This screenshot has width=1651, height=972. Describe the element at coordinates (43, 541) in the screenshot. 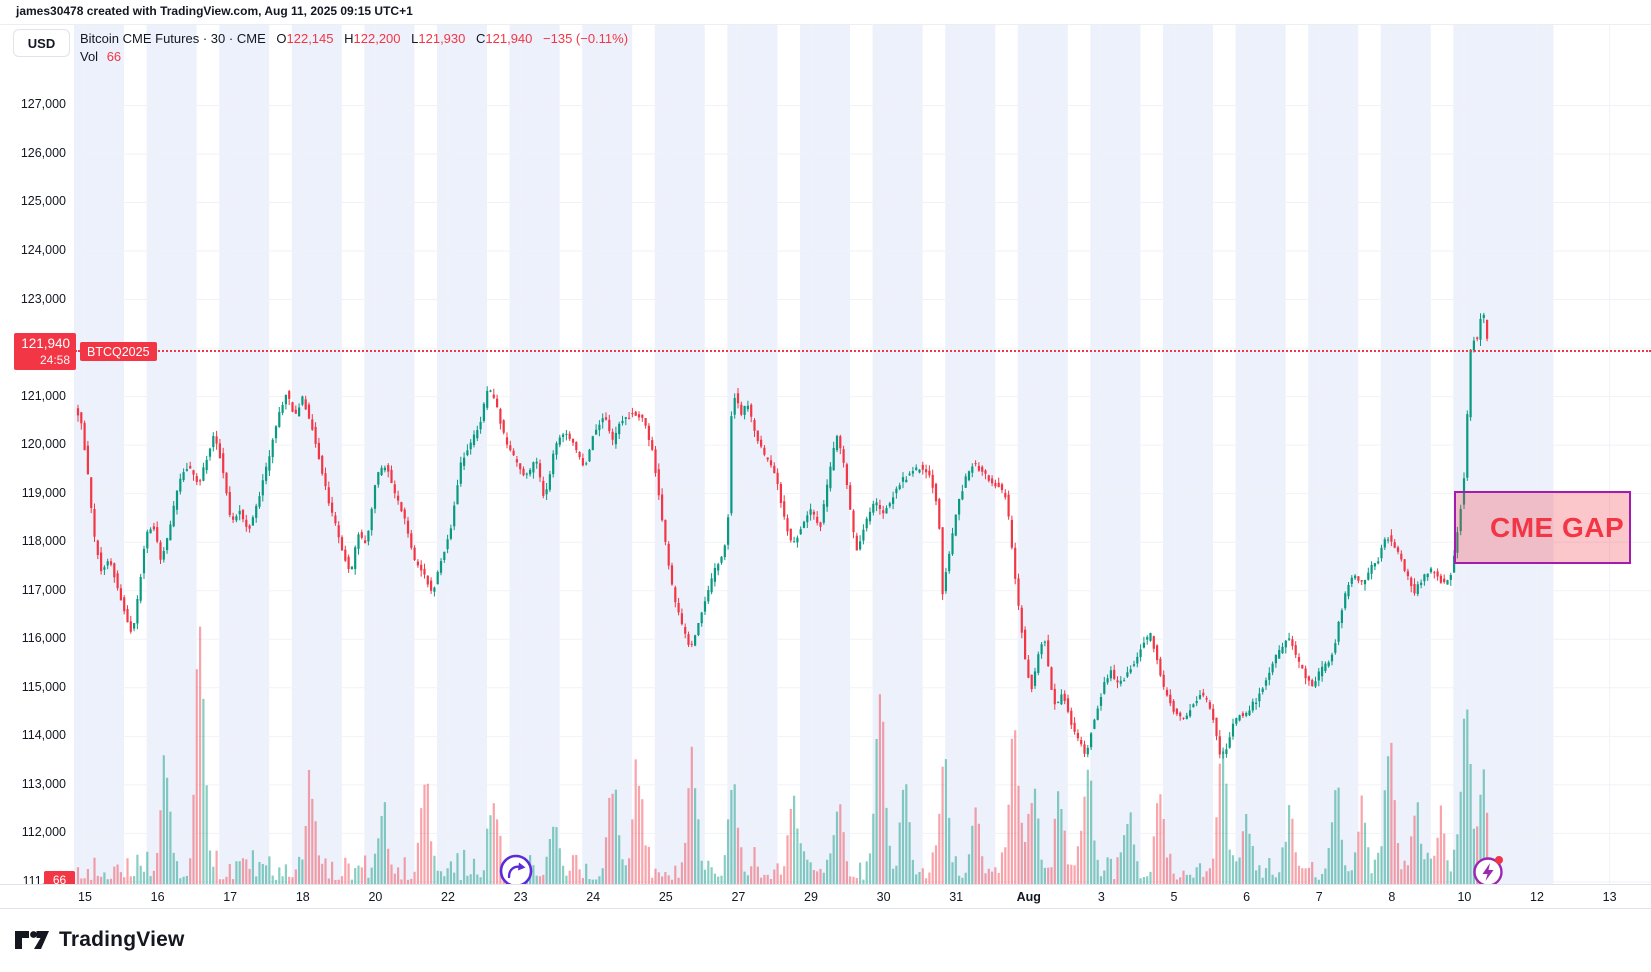

I see `price-axis-label: 118,000` at that location.